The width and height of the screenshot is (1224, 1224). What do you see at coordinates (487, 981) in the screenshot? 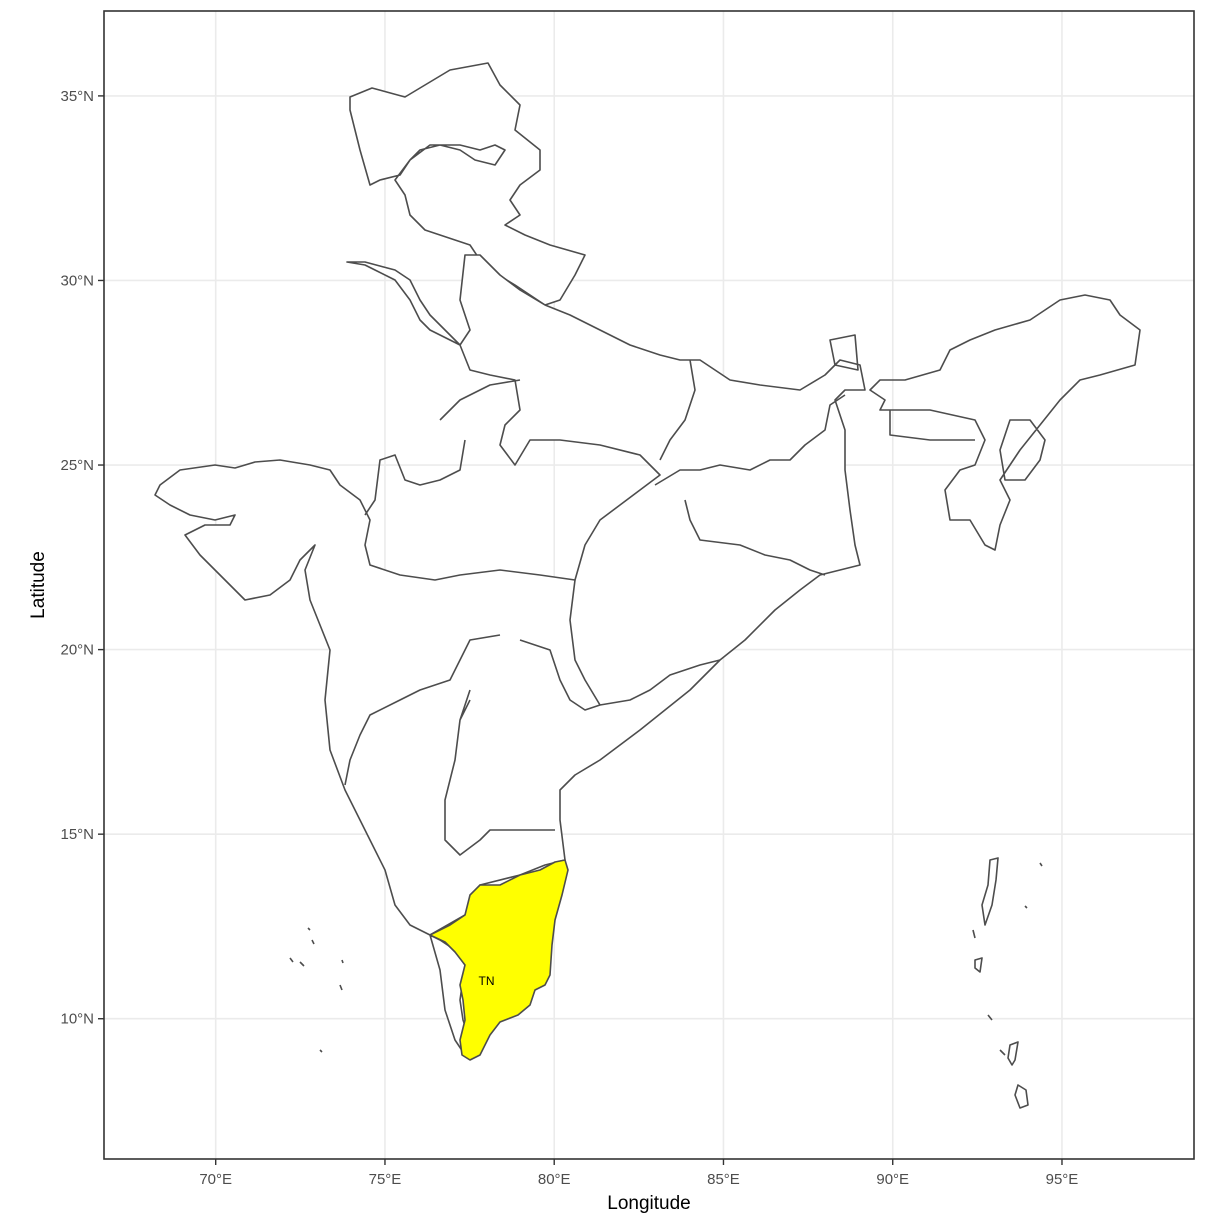
I see `tamil-nadu-label: TN` at bounding box center [487, 981].